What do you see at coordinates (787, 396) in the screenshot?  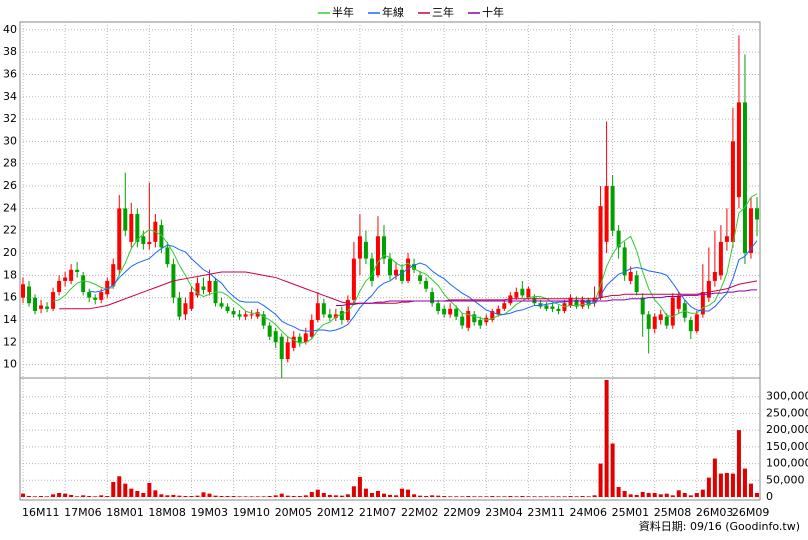 I see `volume-tick-label: 300,000` at bounding box center [787, 396].